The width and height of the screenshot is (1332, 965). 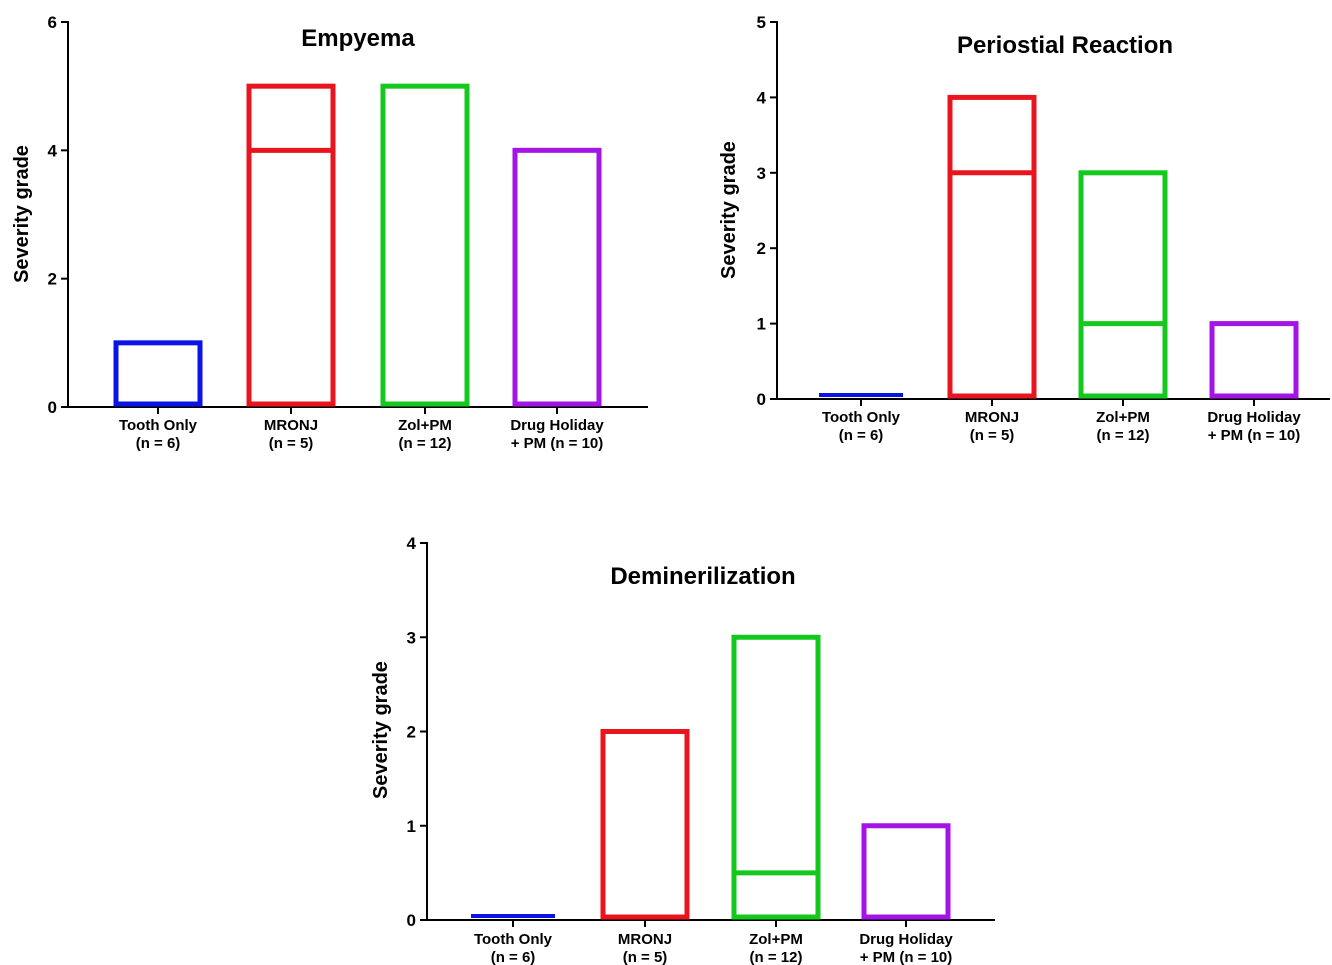 I want to click on chart-title: Periostial Reaction, so click(x=1065, y=45).